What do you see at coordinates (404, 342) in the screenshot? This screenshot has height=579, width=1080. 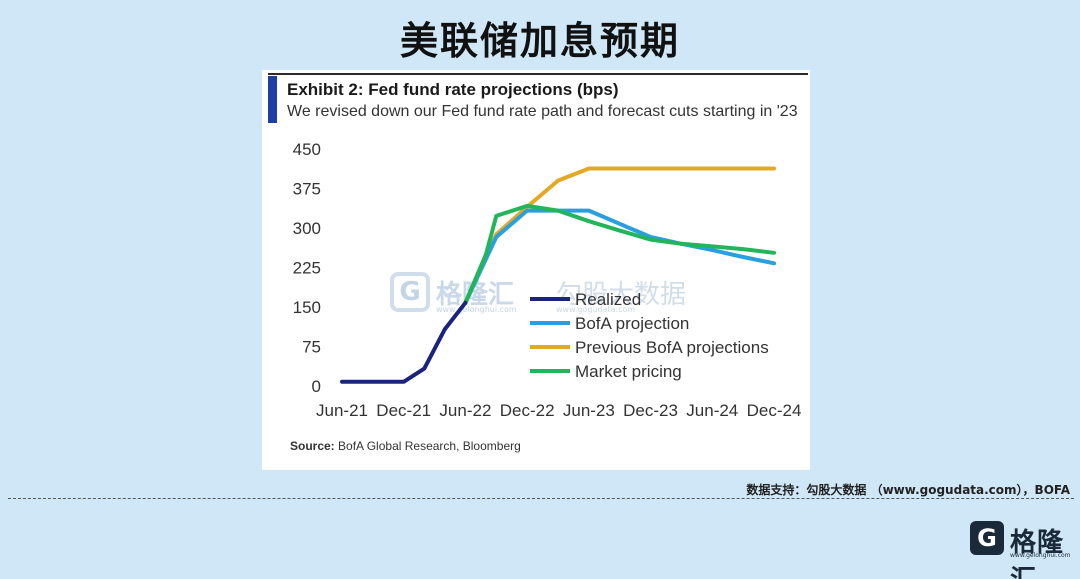 I see `series-line-realized` at bounding box center [404, 342].